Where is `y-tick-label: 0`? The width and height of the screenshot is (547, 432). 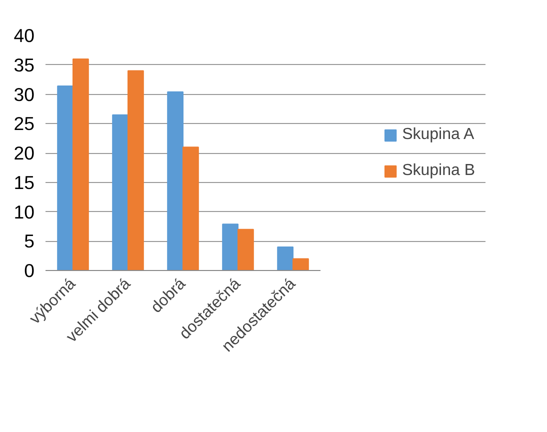
y-tick-label: 0 is located at coordinates (29, 270).